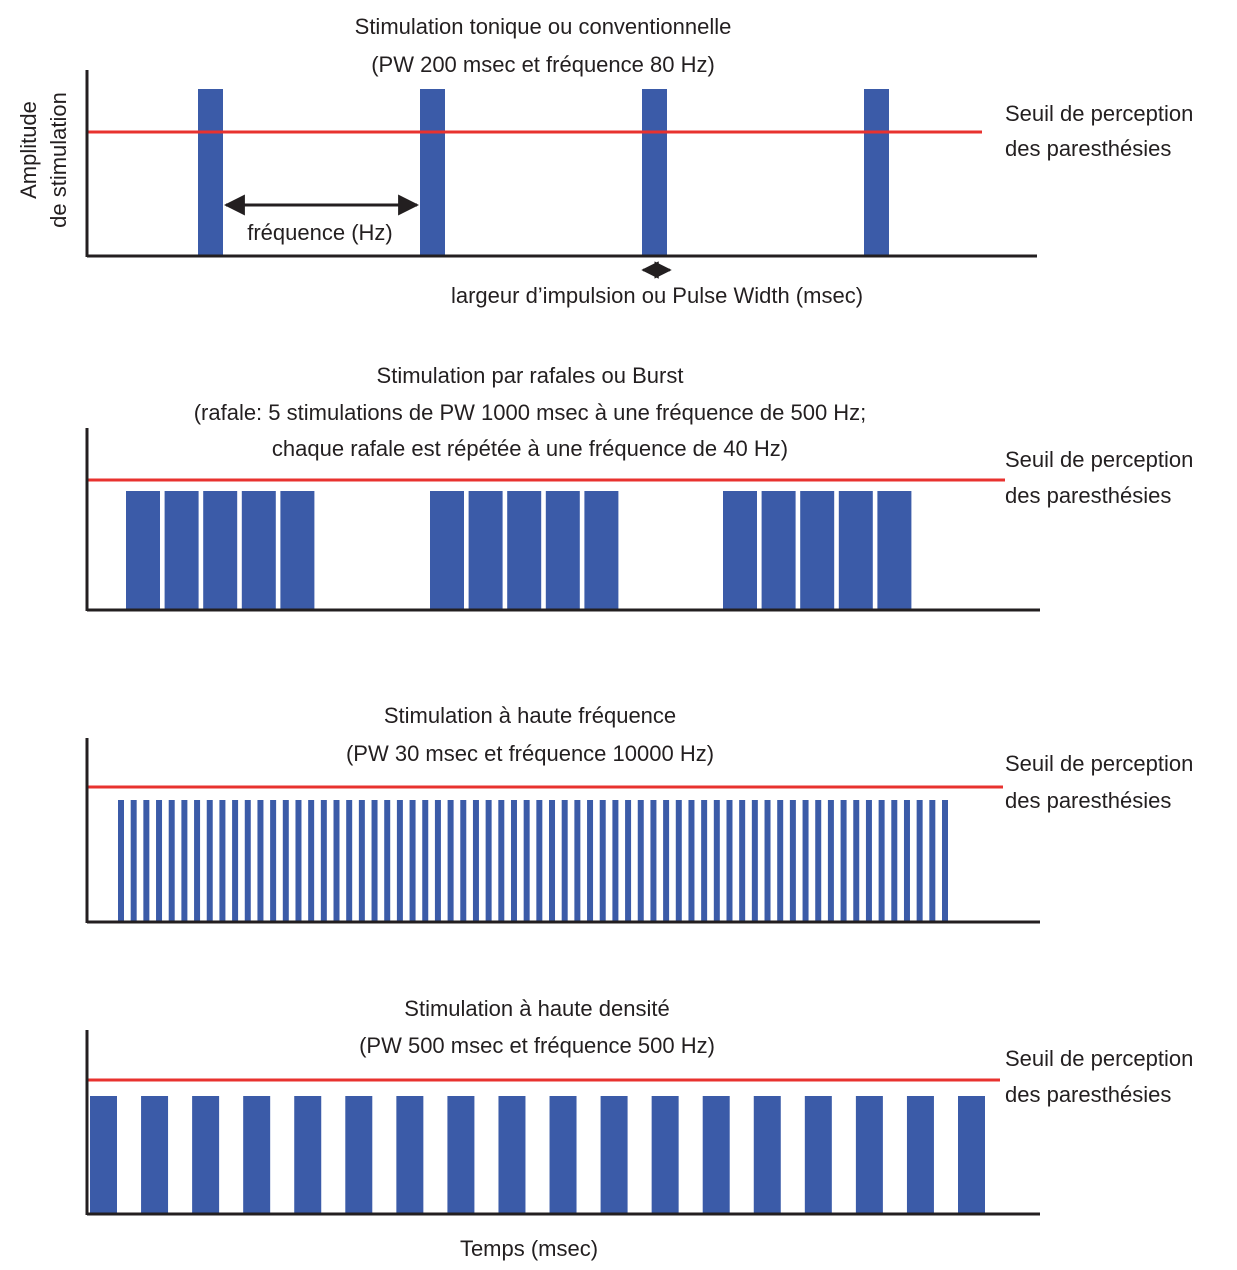 The height and width of the screenshot is (1270, 1237). What do you see at coordinates (530, 715) in the screenshot?
I see `panel-title: Stimulation à haute fréquence` at bounding box center [530, 715].